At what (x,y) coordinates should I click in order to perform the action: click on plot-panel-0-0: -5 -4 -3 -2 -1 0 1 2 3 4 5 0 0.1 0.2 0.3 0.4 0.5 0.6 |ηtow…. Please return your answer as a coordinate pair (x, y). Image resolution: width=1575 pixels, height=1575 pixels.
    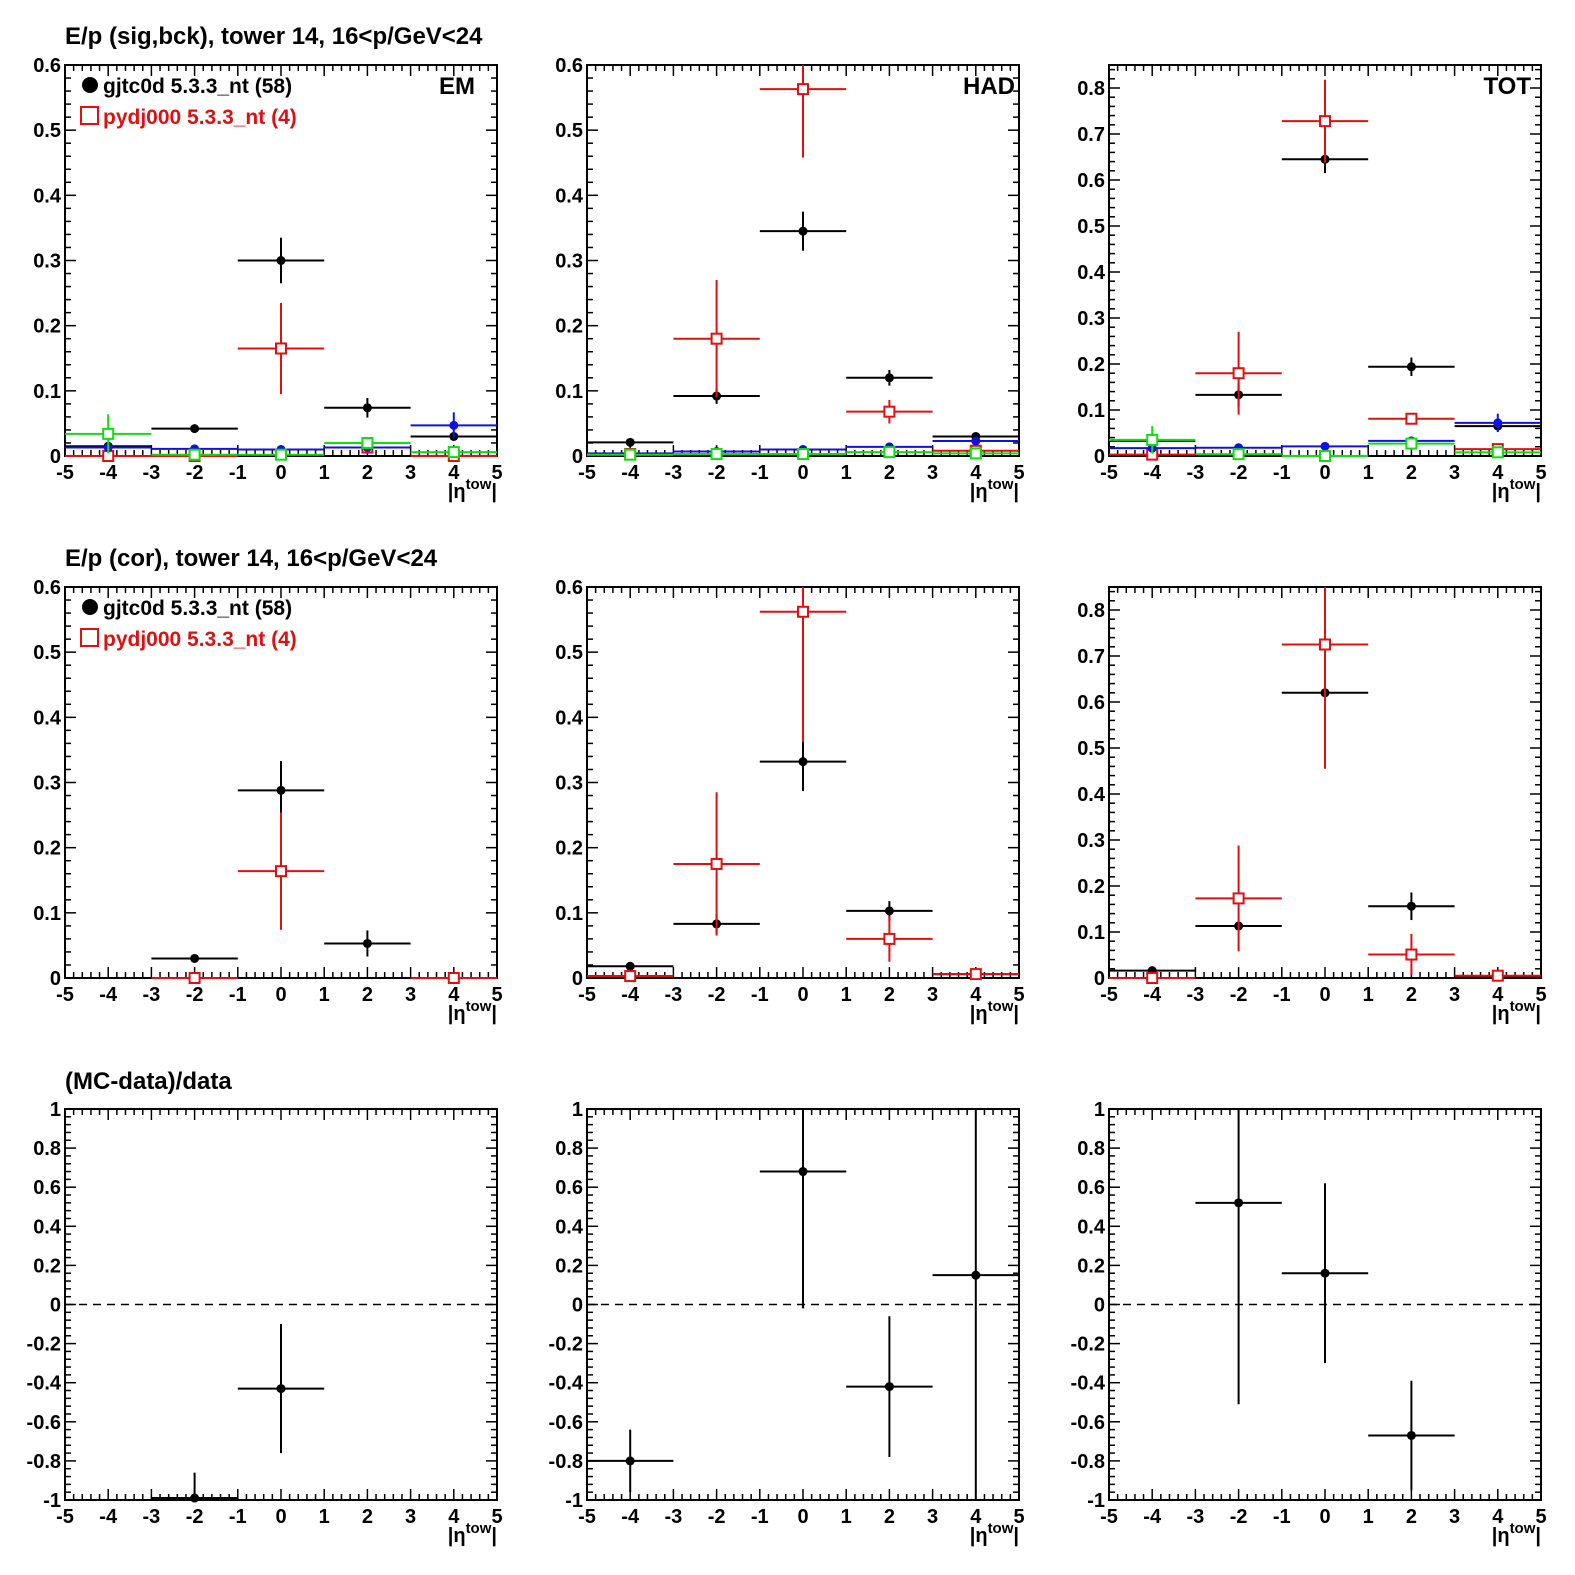
    Looking at the image, I should click on (267, 279).